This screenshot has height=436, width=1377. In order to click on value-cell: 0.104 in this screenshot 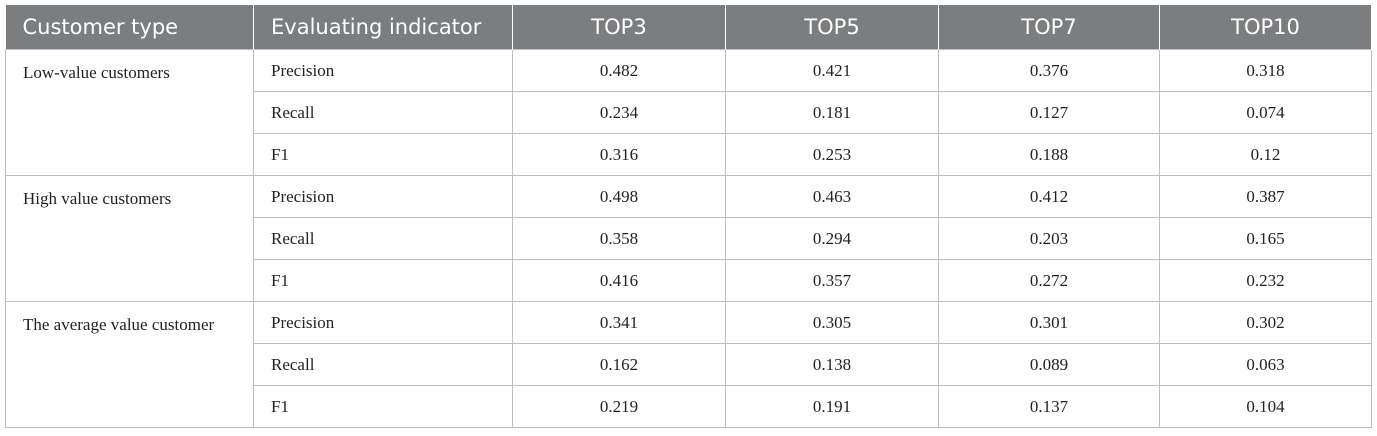, I will do `click(1265, 406)`.